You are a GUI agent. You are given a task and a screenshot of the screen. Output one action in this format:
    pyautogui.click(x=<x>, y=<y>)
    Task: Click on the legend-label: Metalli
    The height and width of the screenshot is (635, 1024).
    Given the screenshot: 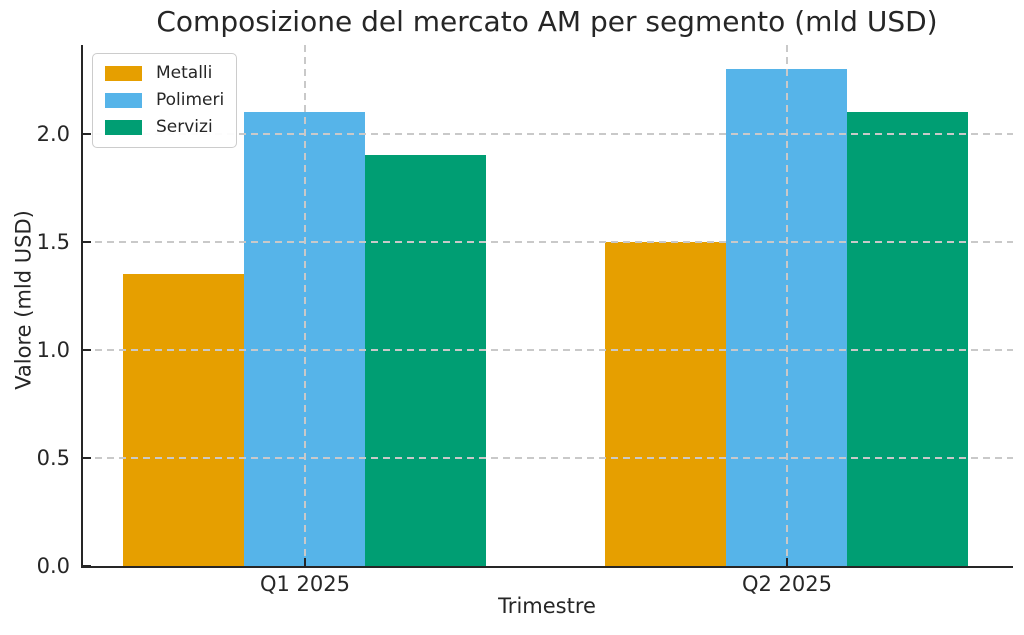 What is the action you would take?
    pyautogui.click(x=184, y=73)
    